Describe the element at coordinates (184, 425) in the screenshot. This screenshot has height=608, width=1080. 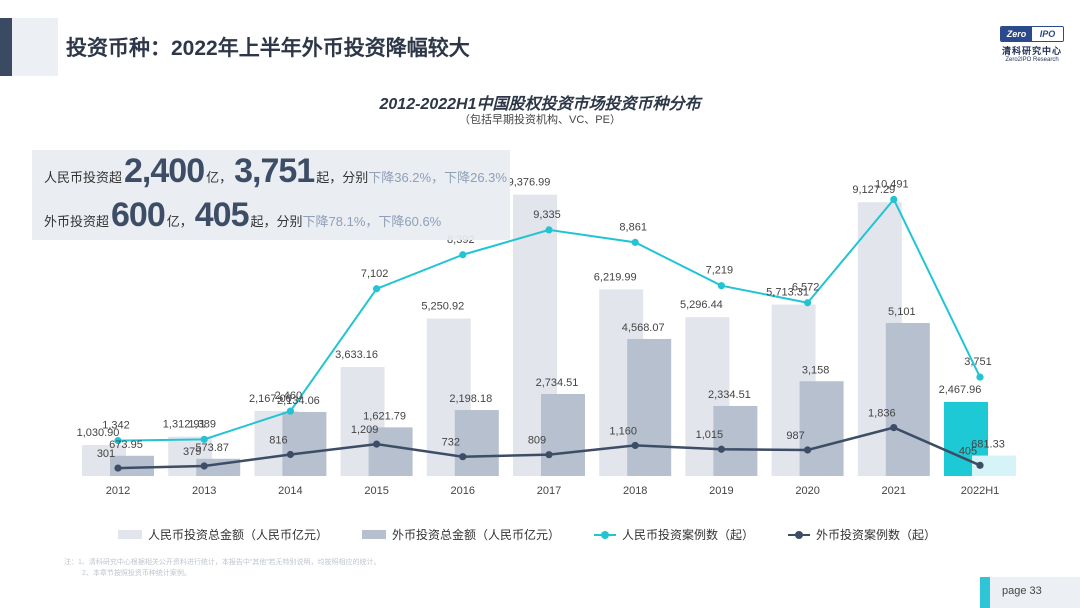
I see `label-rmb-amount-2013: 1,312.91` at that location.